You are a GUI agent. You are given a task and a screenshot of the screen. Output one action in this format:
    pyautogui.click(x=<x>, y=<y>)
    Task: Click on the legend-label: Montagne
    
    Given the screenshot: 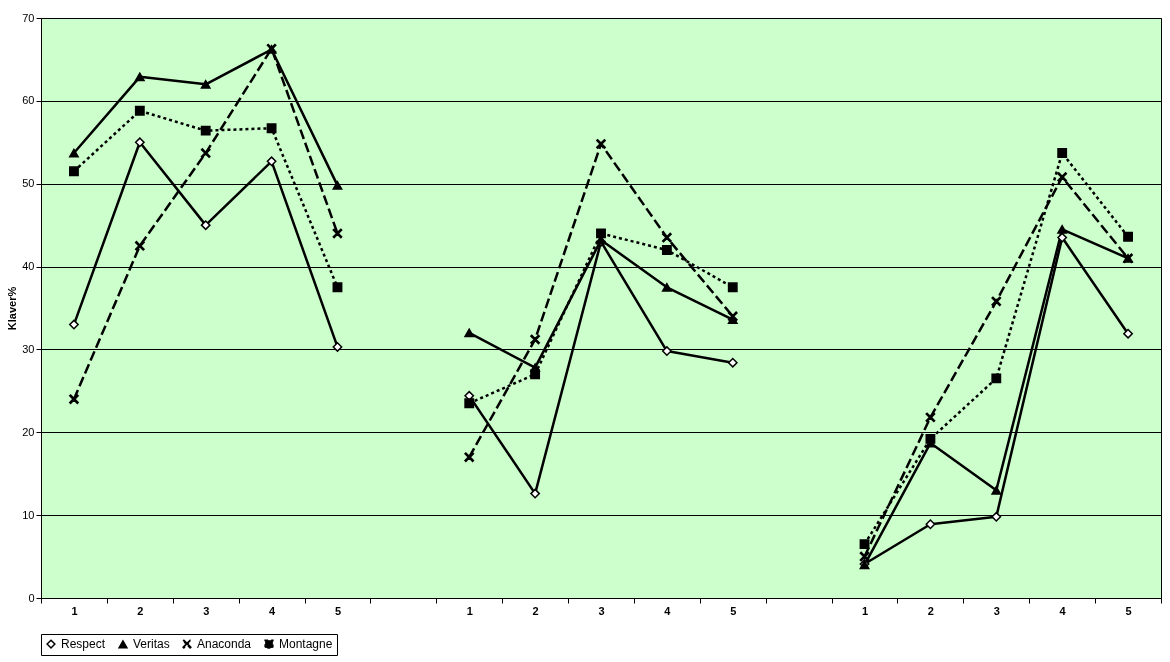 What is the action you would take?
    pyautogui.click(x=306, y=644)
    